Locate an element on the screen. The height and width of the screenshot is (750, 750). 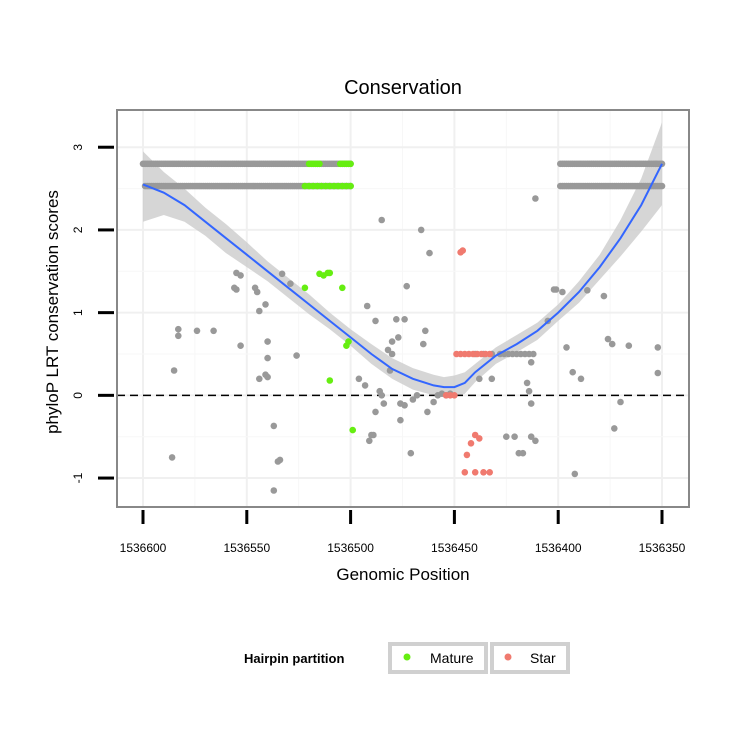
legend-key-mature is located at coordinates (407, 657).